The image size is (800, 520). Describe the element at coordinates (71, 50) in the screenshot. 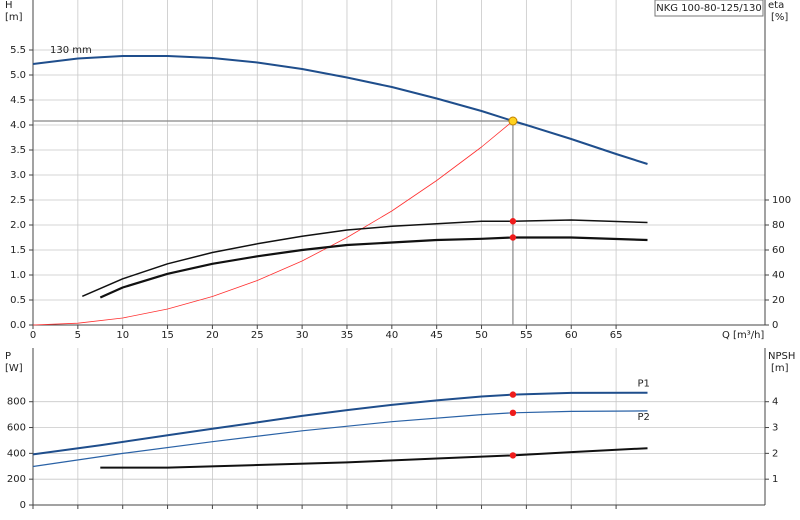

I see `curve-label: 130 mm` at that location.